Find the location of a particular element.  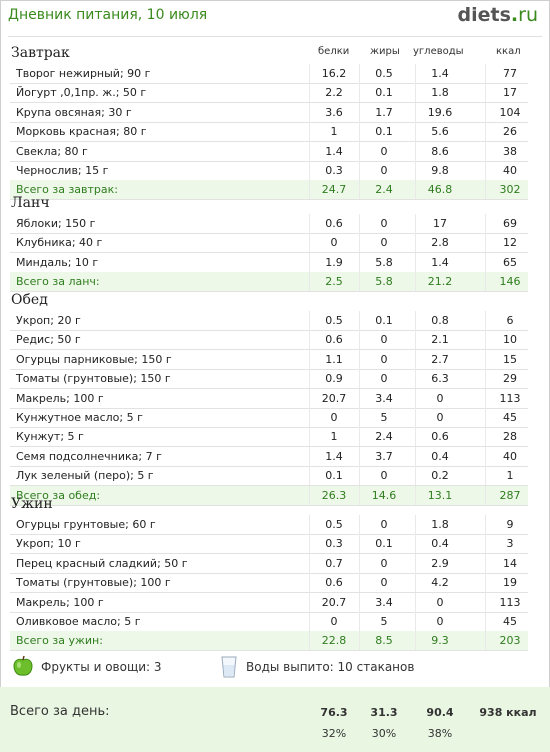

food-name: Всего за завтрак: is located at coordinates (67, 189).